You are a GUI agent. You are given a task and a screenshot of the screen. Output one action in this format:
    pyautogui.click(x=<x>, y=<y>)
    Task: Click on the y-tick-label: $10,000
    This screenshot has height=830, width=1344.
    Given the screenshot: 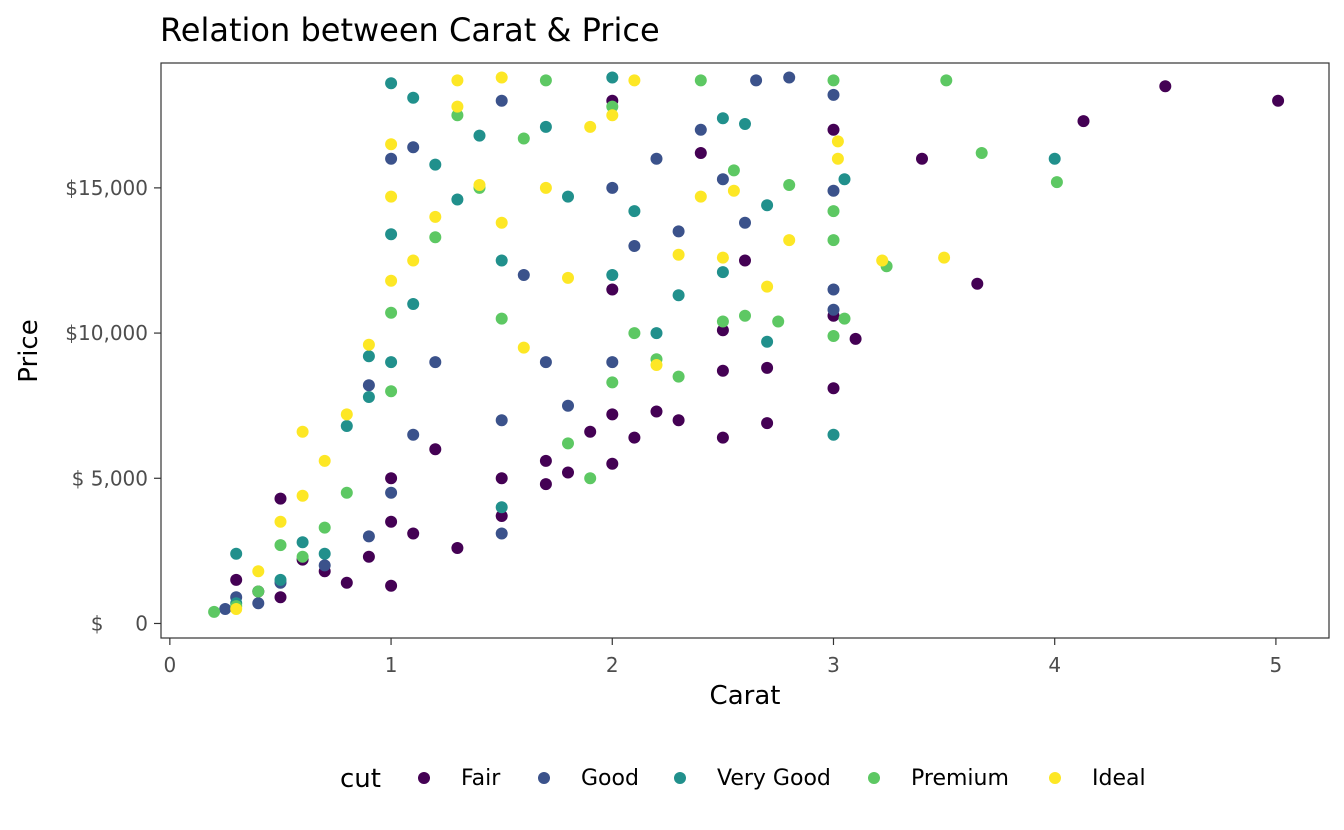 What is the action you would take?
    pyautogui.click(x=106, y=333)
    